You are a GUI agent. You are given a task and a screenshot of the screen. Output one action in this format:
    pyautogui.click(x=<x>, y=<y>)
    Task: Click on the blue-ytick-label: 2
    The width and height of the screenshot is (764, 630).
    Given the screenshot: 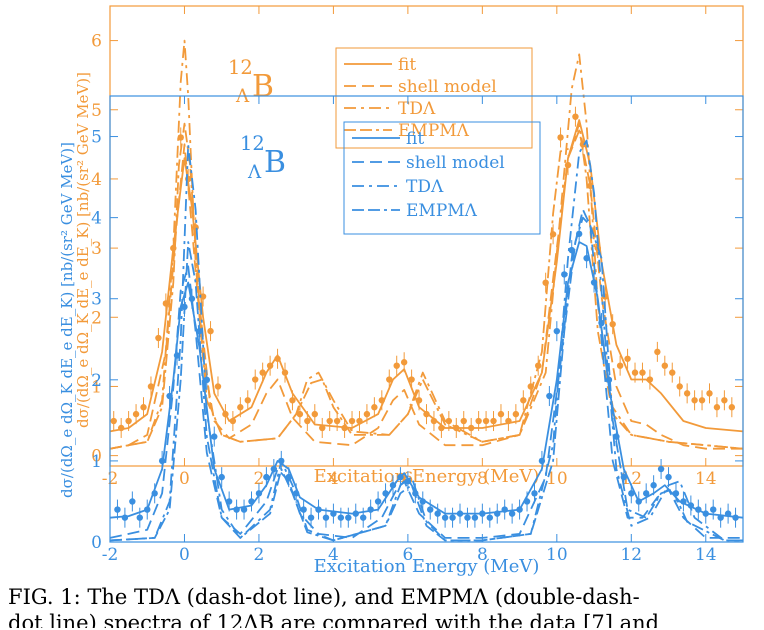 What is the action you would take?
    pyautogui.click(x=96, y=381)
    